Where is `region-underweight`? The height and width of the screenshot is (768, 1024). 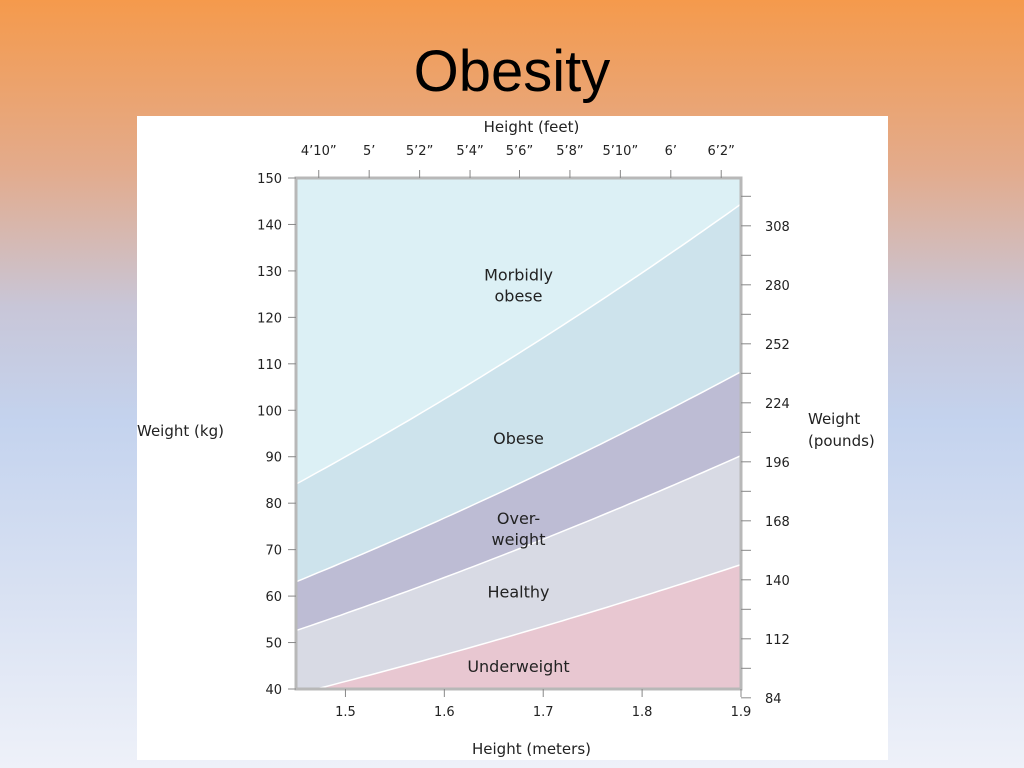
region-underweight is located at coordinates (518, 626).